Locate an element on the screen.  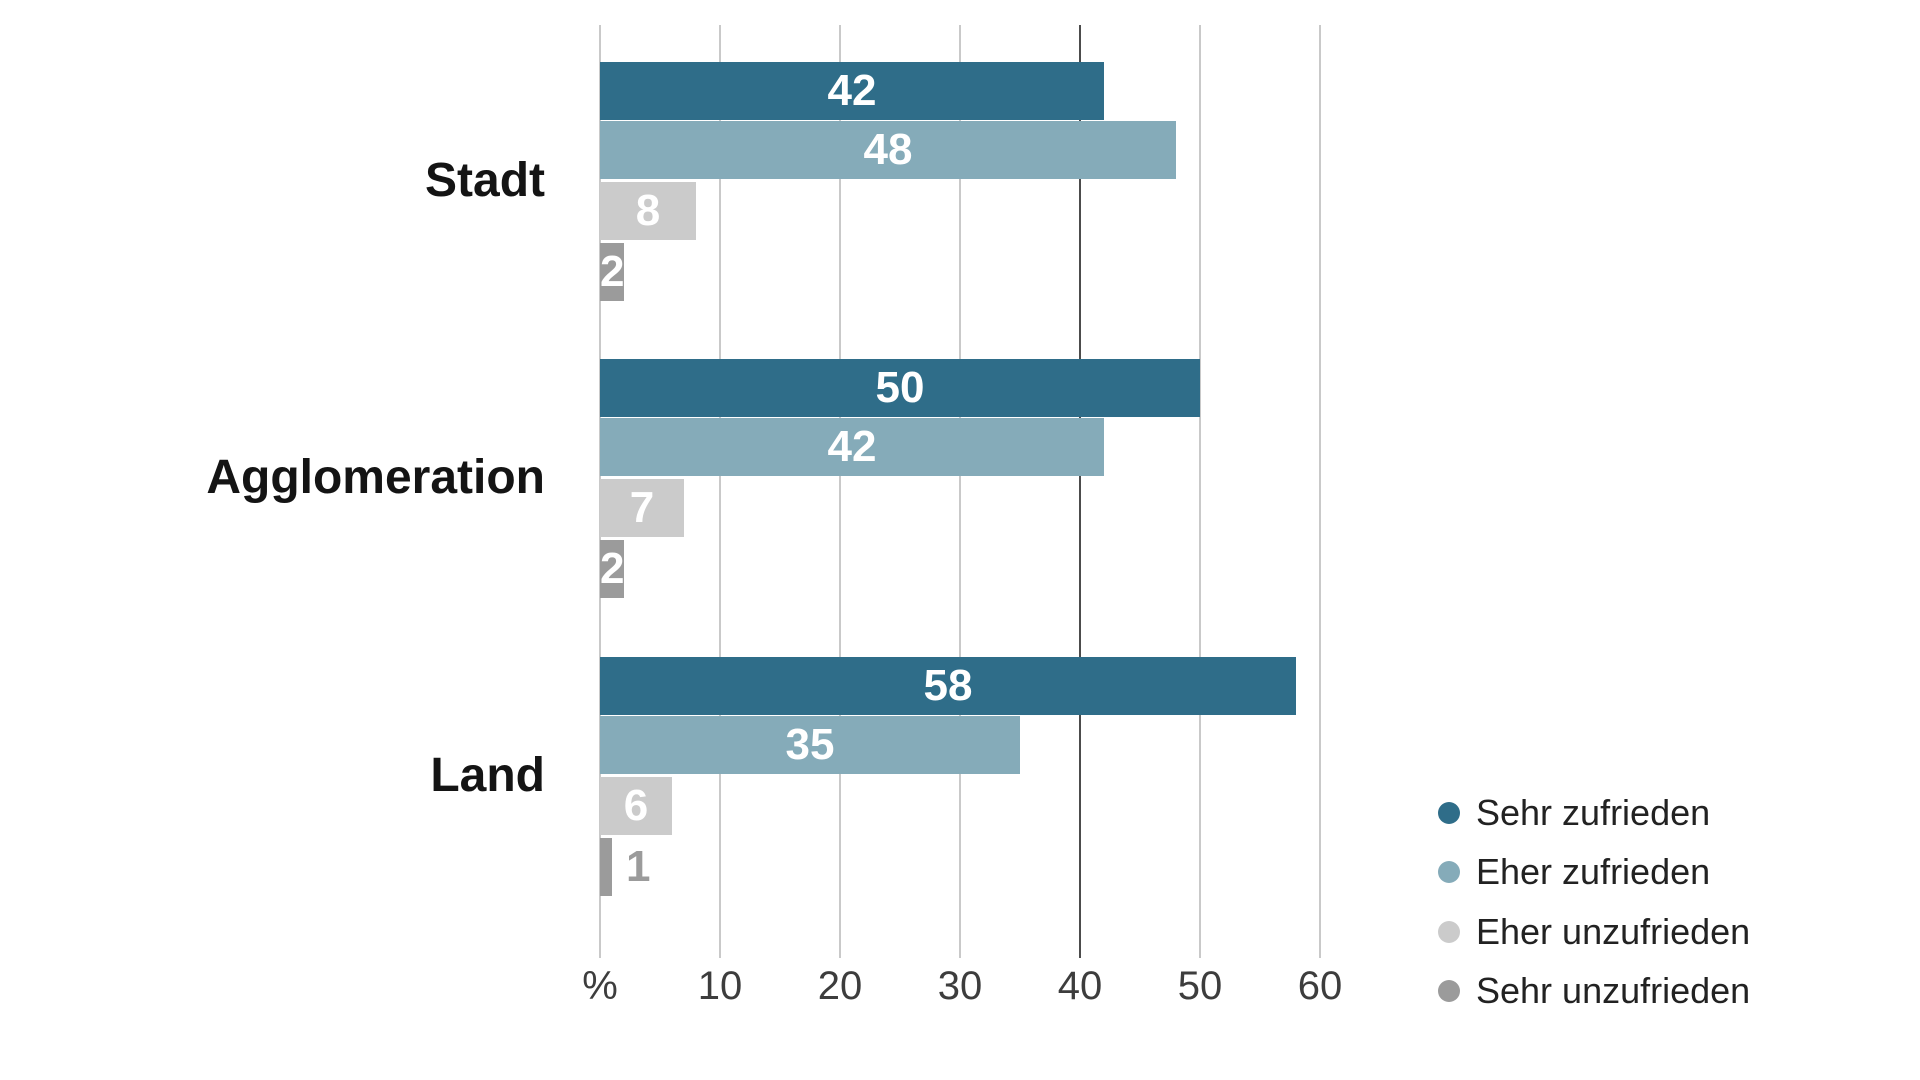
x-axis-tick-label: 60 is located at coordinates (1320, 986).